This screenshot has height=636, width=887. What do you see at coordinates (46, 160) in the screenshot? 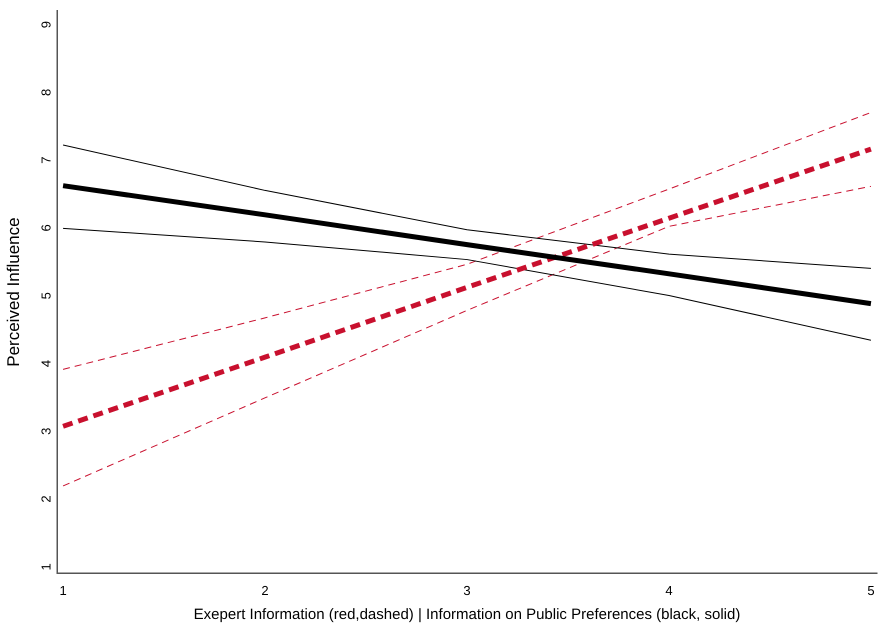
I see `y-tick-label: 7` at bounding box center [46, 160].